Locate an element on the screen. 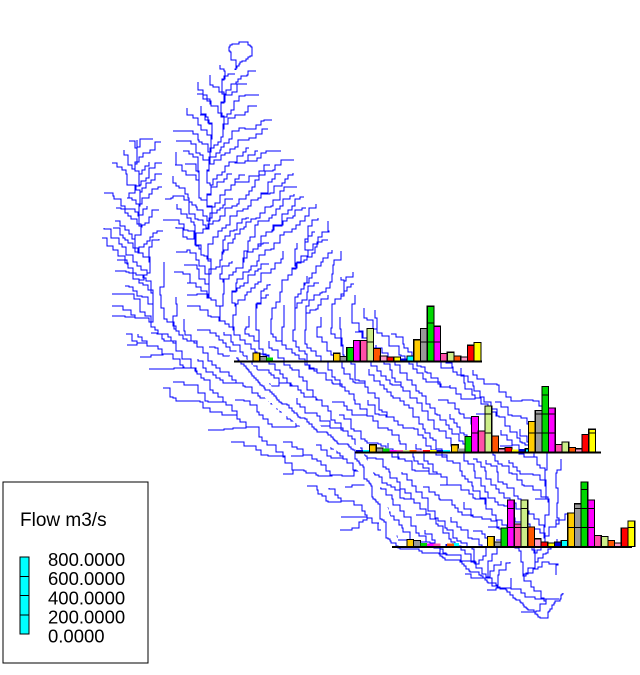  svg-text: 600.0000 is located at coordinates (86, 578).